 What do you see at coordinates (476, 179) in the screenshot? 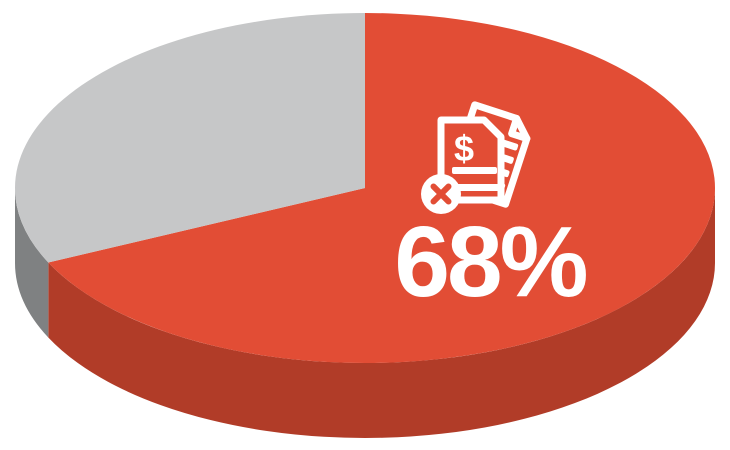
I see `front-document-text-lines` at bounding box center [476, 179].